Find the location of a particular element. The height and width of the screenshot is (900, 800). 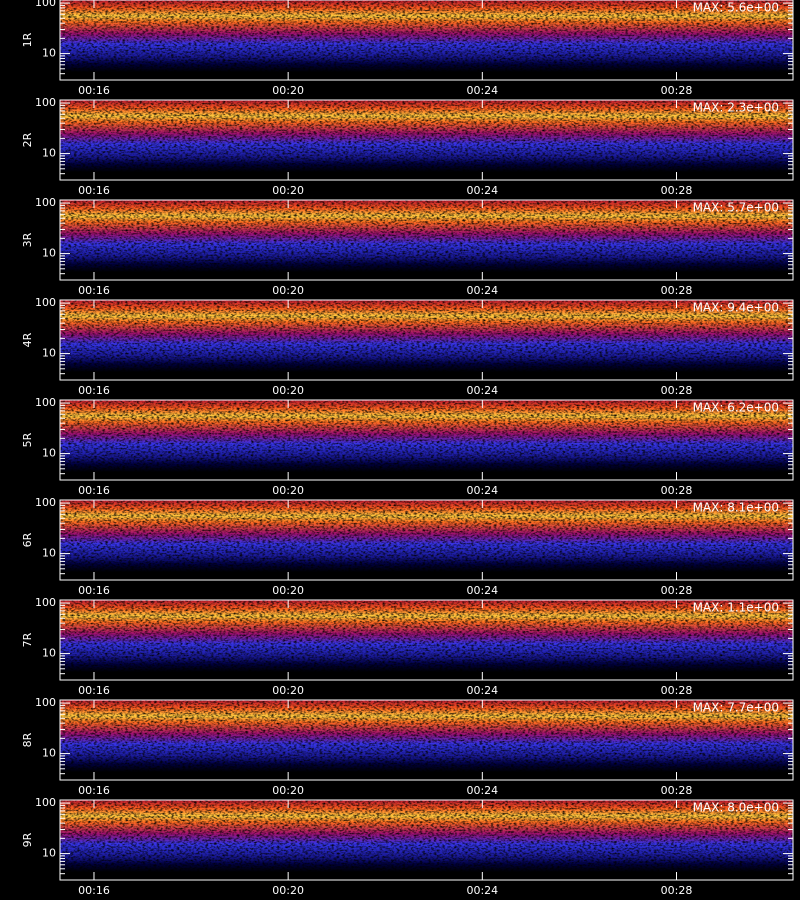

panel: 10 100 00:16 00:20 00:24 00:28 5R MAX: 6.2e+00 is located at coordinates (407, 446).